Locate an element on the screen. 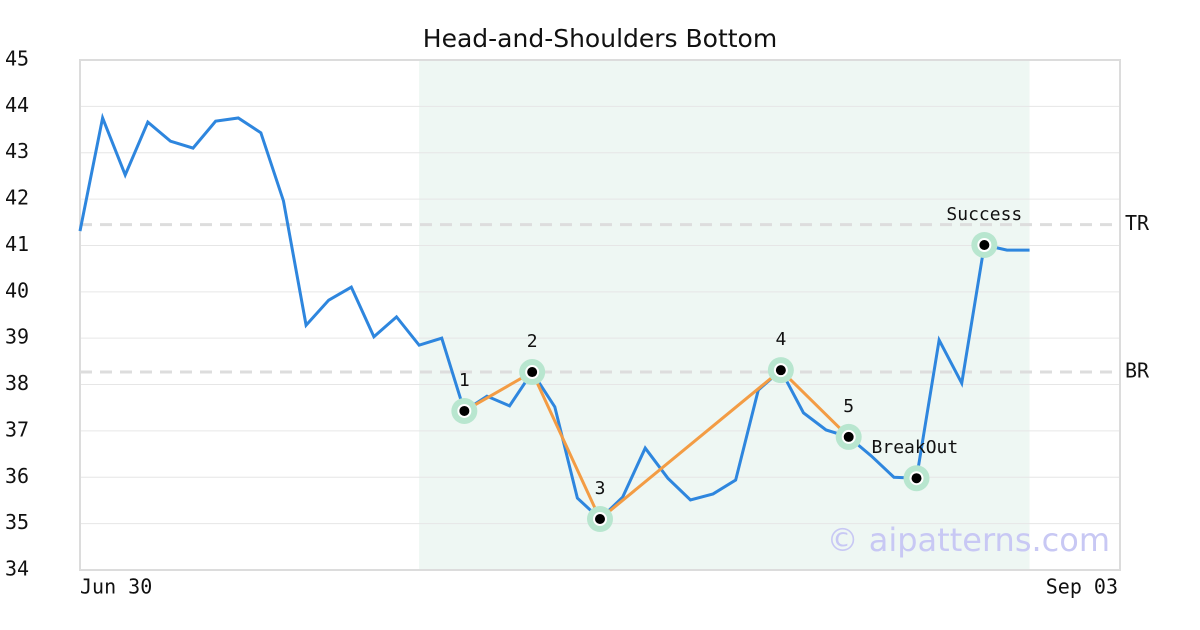 This screenshot has height=630, width=1200. pattern-label: 1 is located at coordinates (464, 380).